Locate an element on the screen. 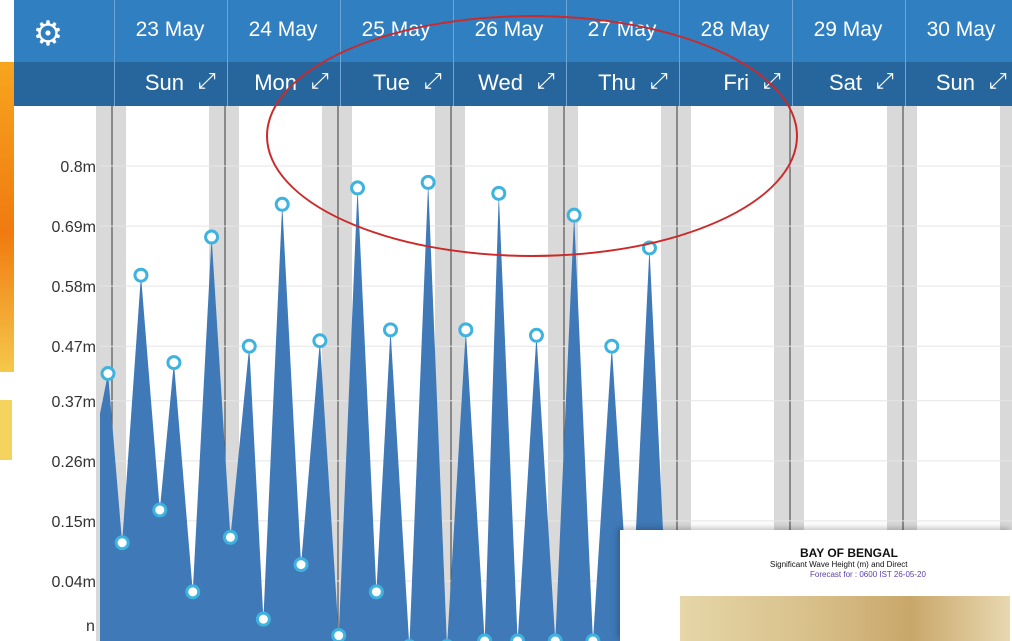 Image resolution: width=1012 pixels, height=641 pixels. day-header is located at coordinates (513, 84).